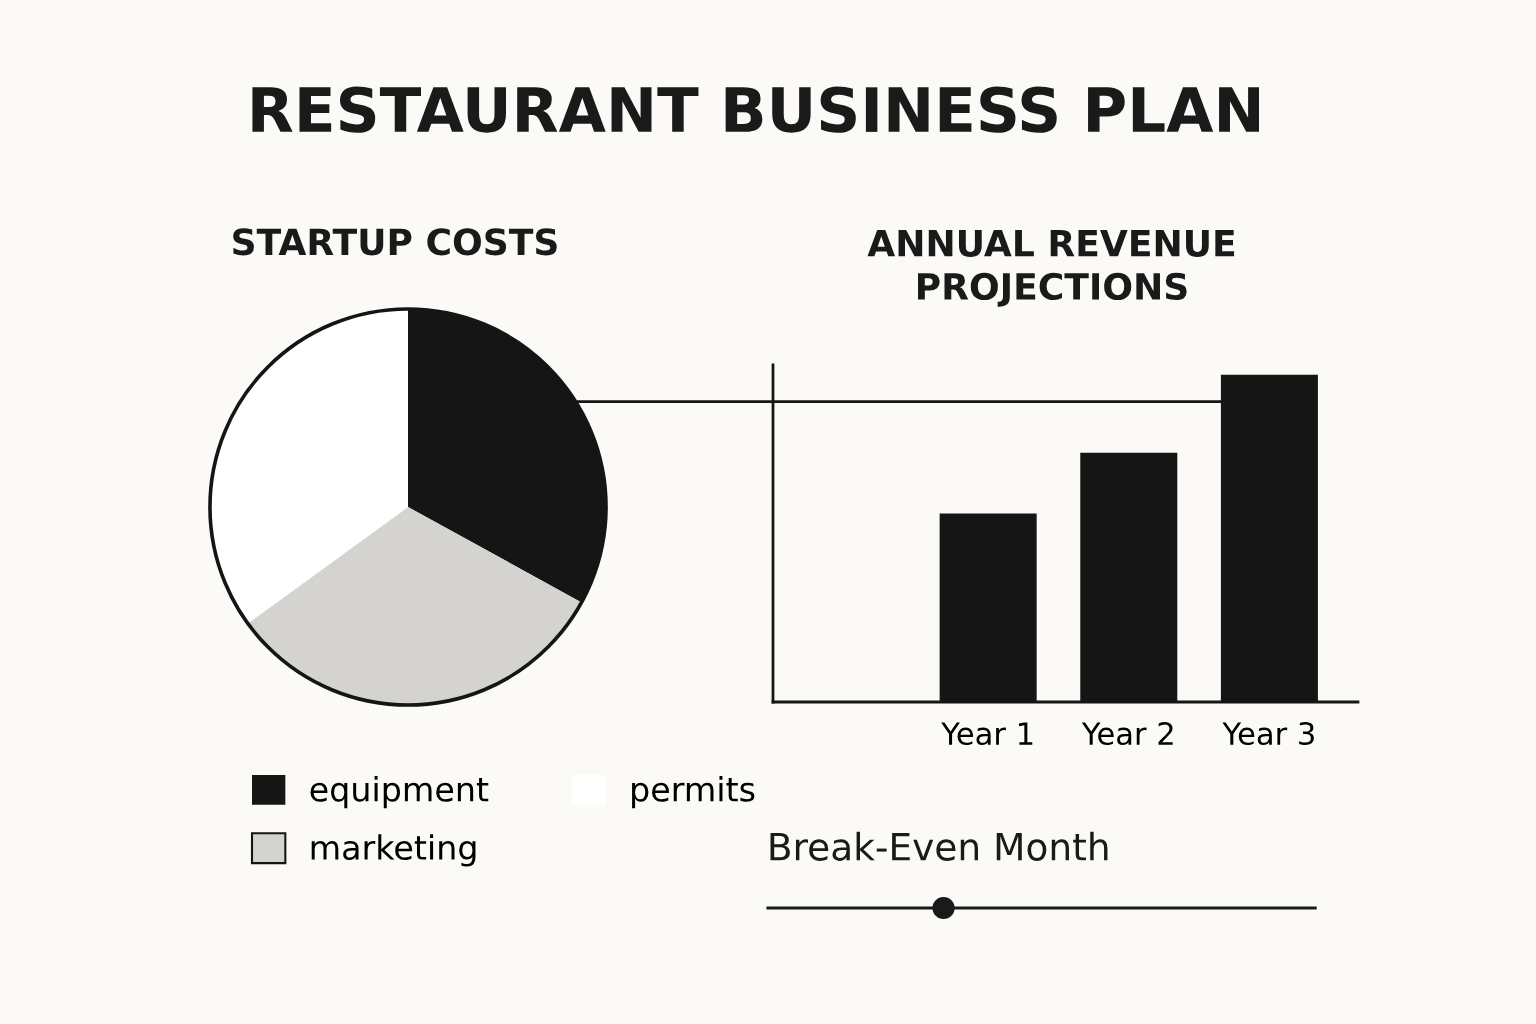 The height and width of the screenshot is (1024, 1536). What do you see at coordinates (939, 846) in the screenshot?
I see `text: Break-Even Month` at bounding box center [939, 846].